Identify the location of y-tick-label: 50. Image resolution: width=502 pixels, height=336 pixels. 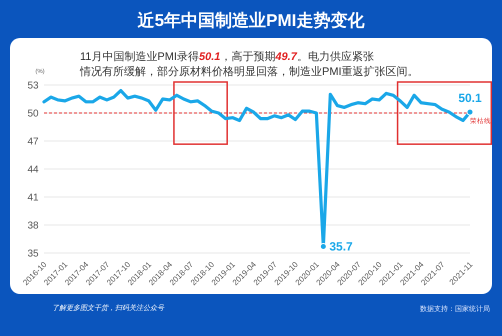
(33, 114).